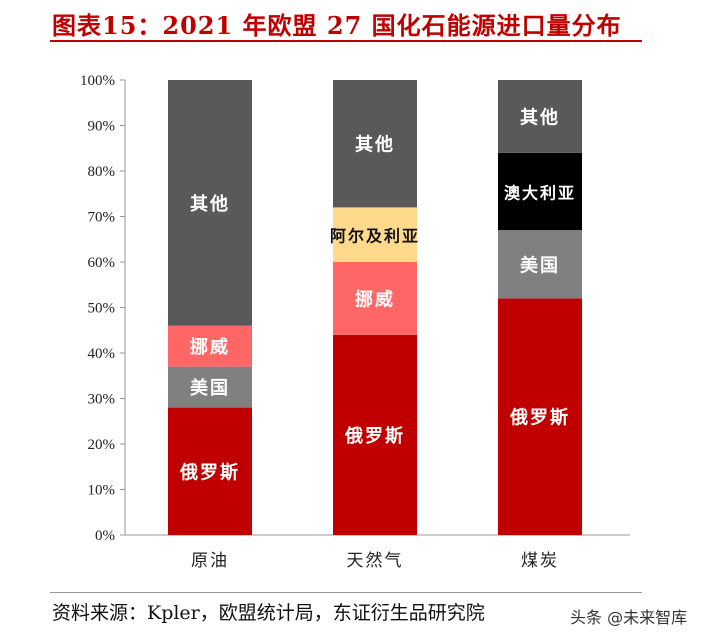 The image size is (714, 640). What do you see at coordinates (102, 491) in the screenshot?
I see `y-tick-label: 10%` at bounding box center [102, 491].